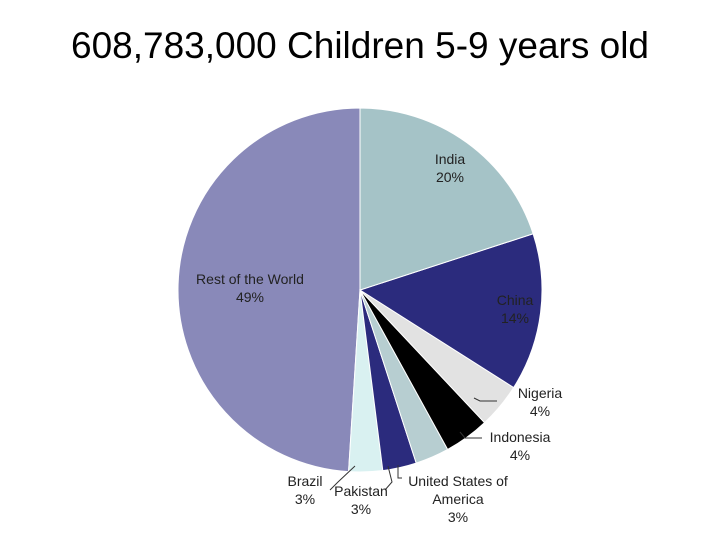  I want to click on slice-label: United States of America 3%, so click(458, 499).